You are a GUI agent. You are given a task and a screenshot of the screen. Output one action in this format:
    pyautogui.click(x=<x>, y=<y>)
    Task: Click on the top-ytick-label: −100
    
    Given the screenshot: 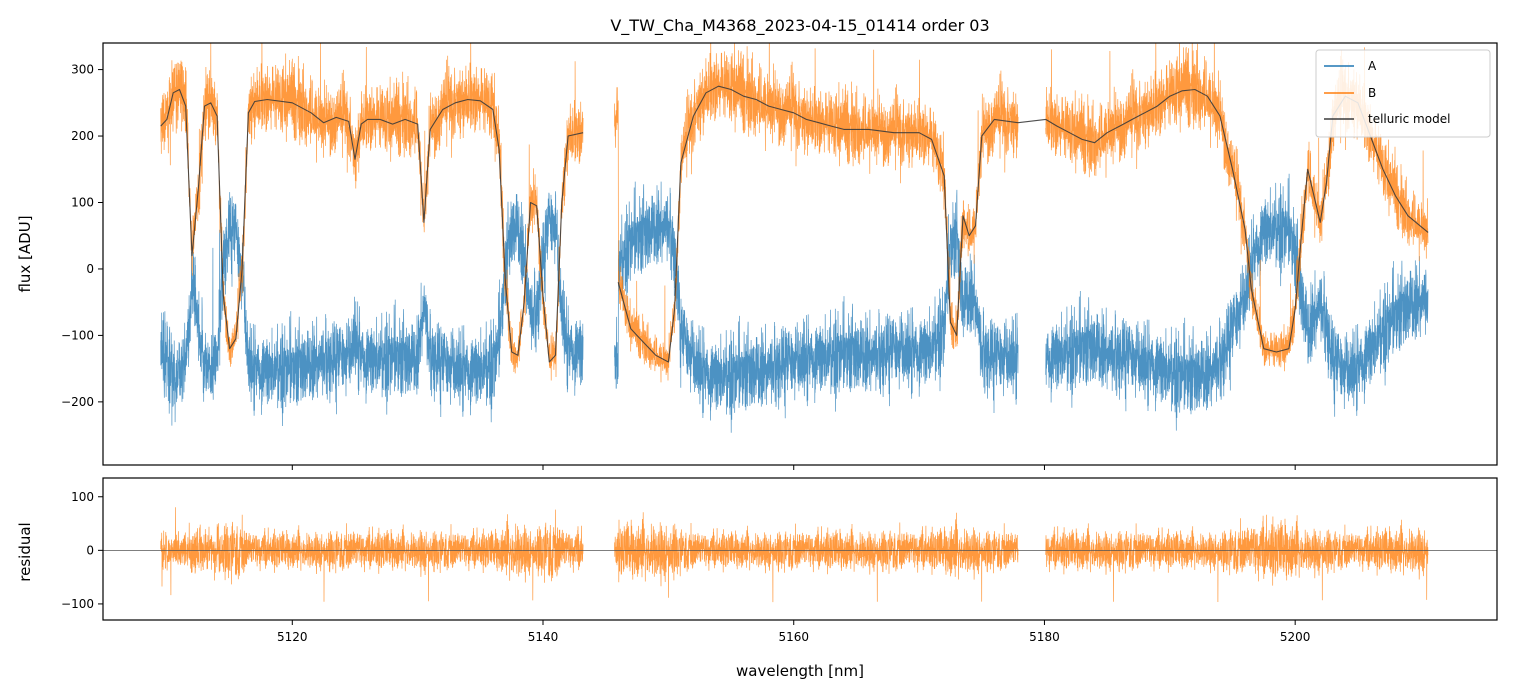 What is the action you would take?
    pyautogui.click(x=77, y=335)
    